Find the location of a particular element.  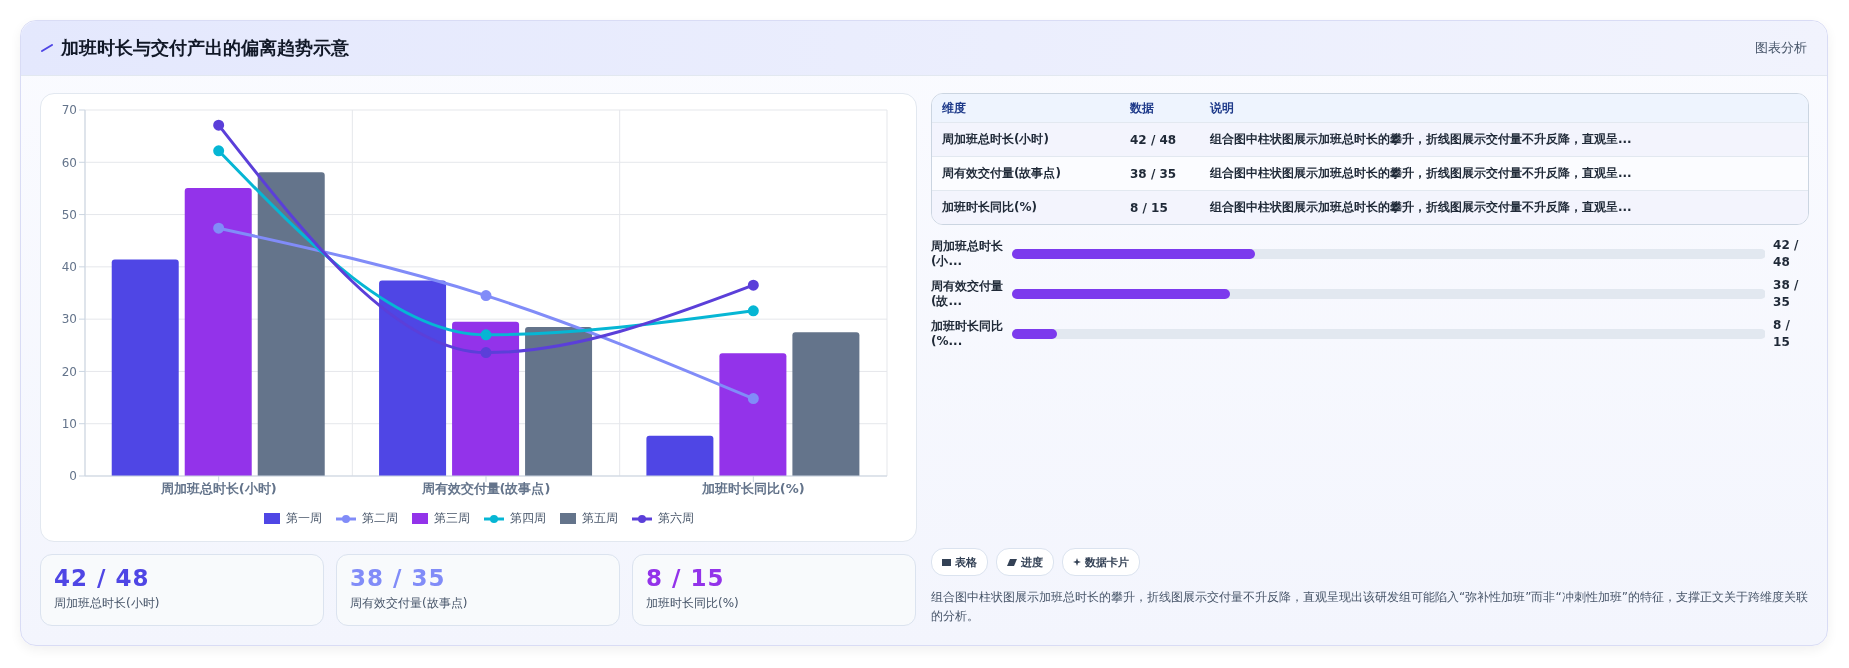

legend-label: 第四周 is located at coordinates (527, 518).